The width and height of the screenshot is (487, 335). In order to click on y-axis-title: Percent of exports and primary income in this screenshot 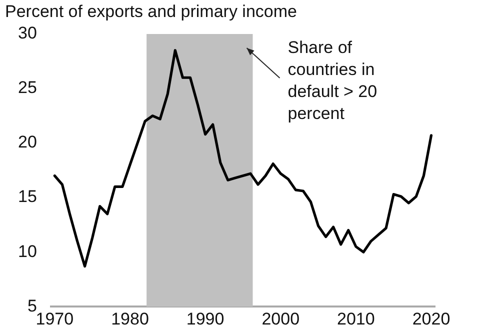, I will do `click(151, 12)`.